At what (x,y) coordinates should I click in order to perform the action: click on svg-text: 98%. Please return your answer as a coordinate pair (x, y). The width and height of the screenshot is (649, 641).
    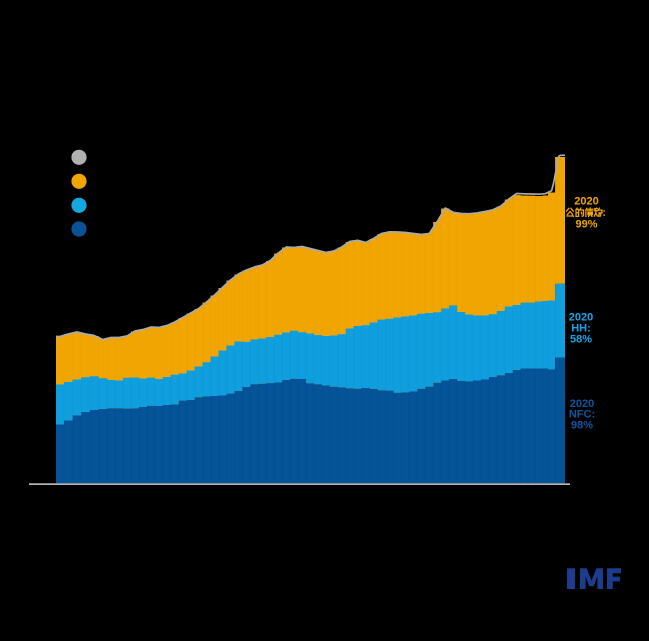
    Looking at the image, I should click on (582, 426).